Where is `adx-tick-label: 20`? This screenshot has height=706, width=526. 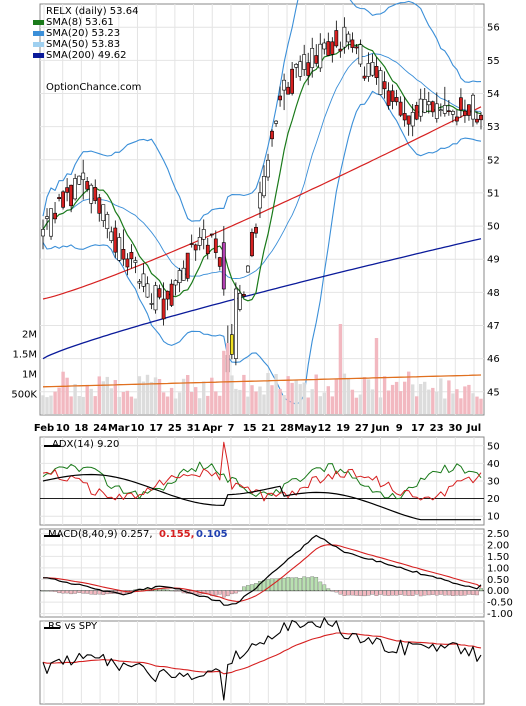
adx-tick-label: 20 is located at coordinates (493, 499).